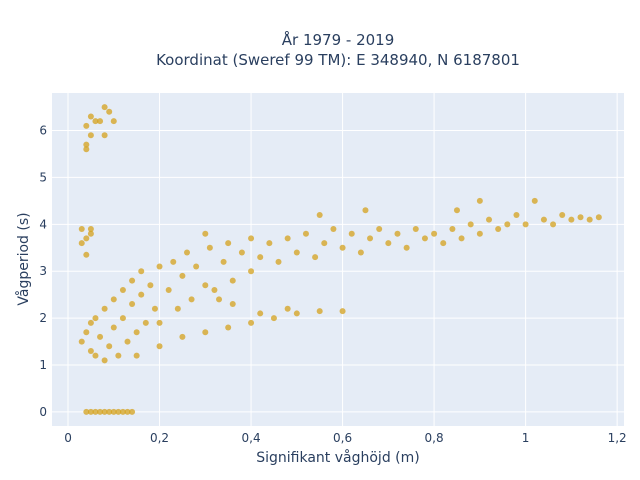 This screenshot has width=640, height=480. I want to click on y-tick-label: 1, so click(43, 365).